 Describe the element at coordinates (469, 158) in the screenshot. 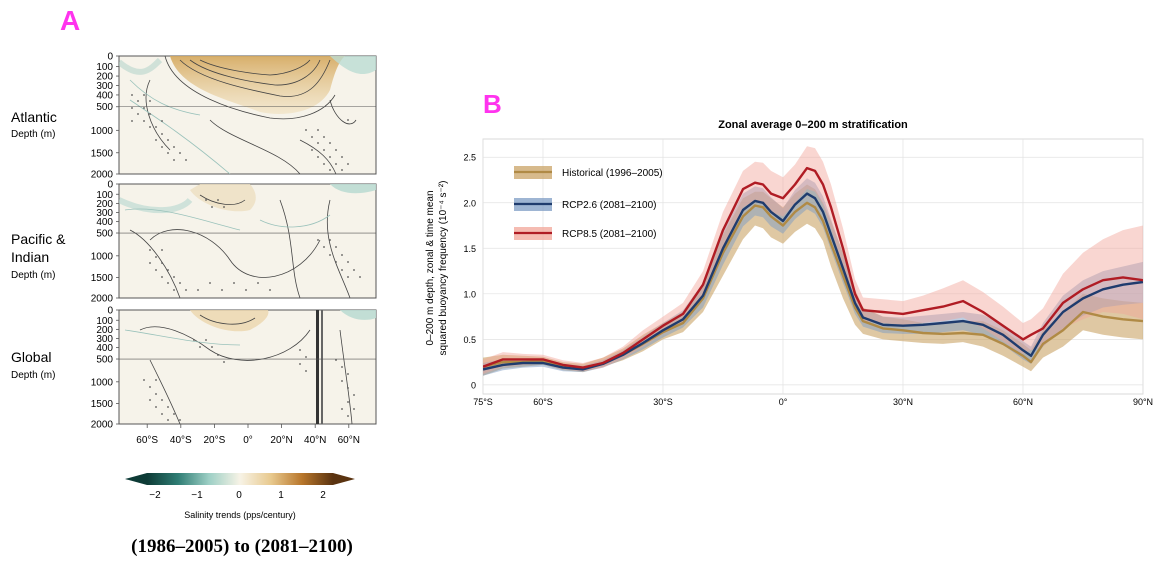

I see `y-tick-label: 2.5` at that location.